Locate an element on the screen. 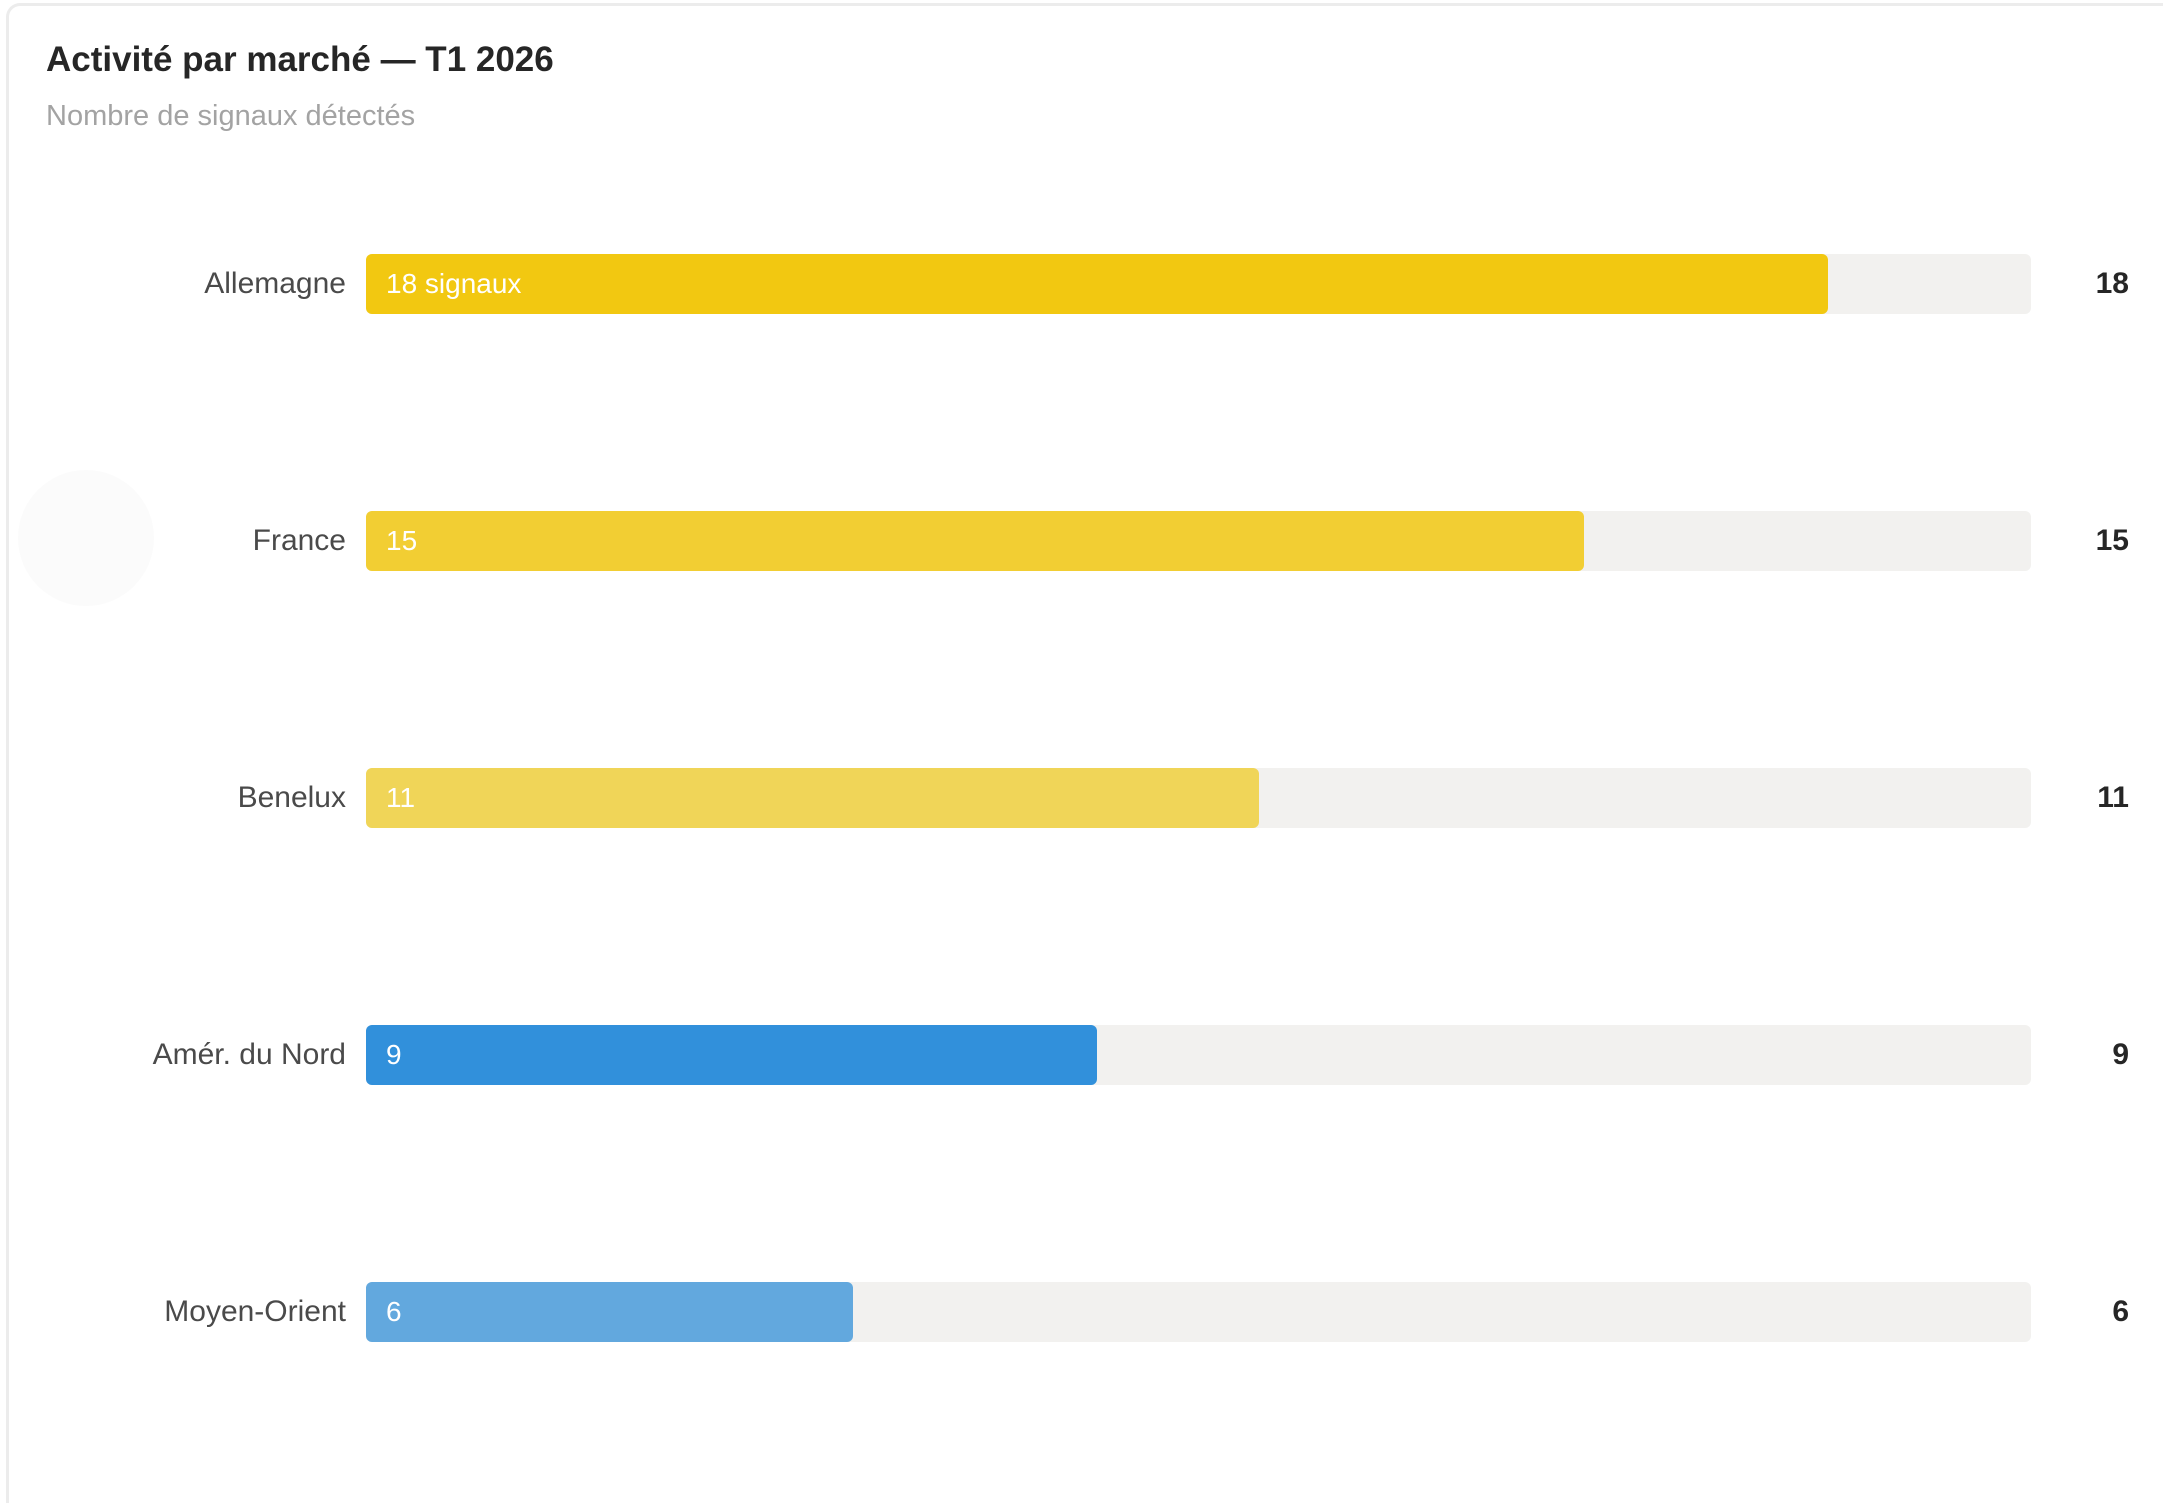 Image resolution: width=2163 pixels, height=1503 pixels. value-label: 9 is located at coordinates (2120, 1054).